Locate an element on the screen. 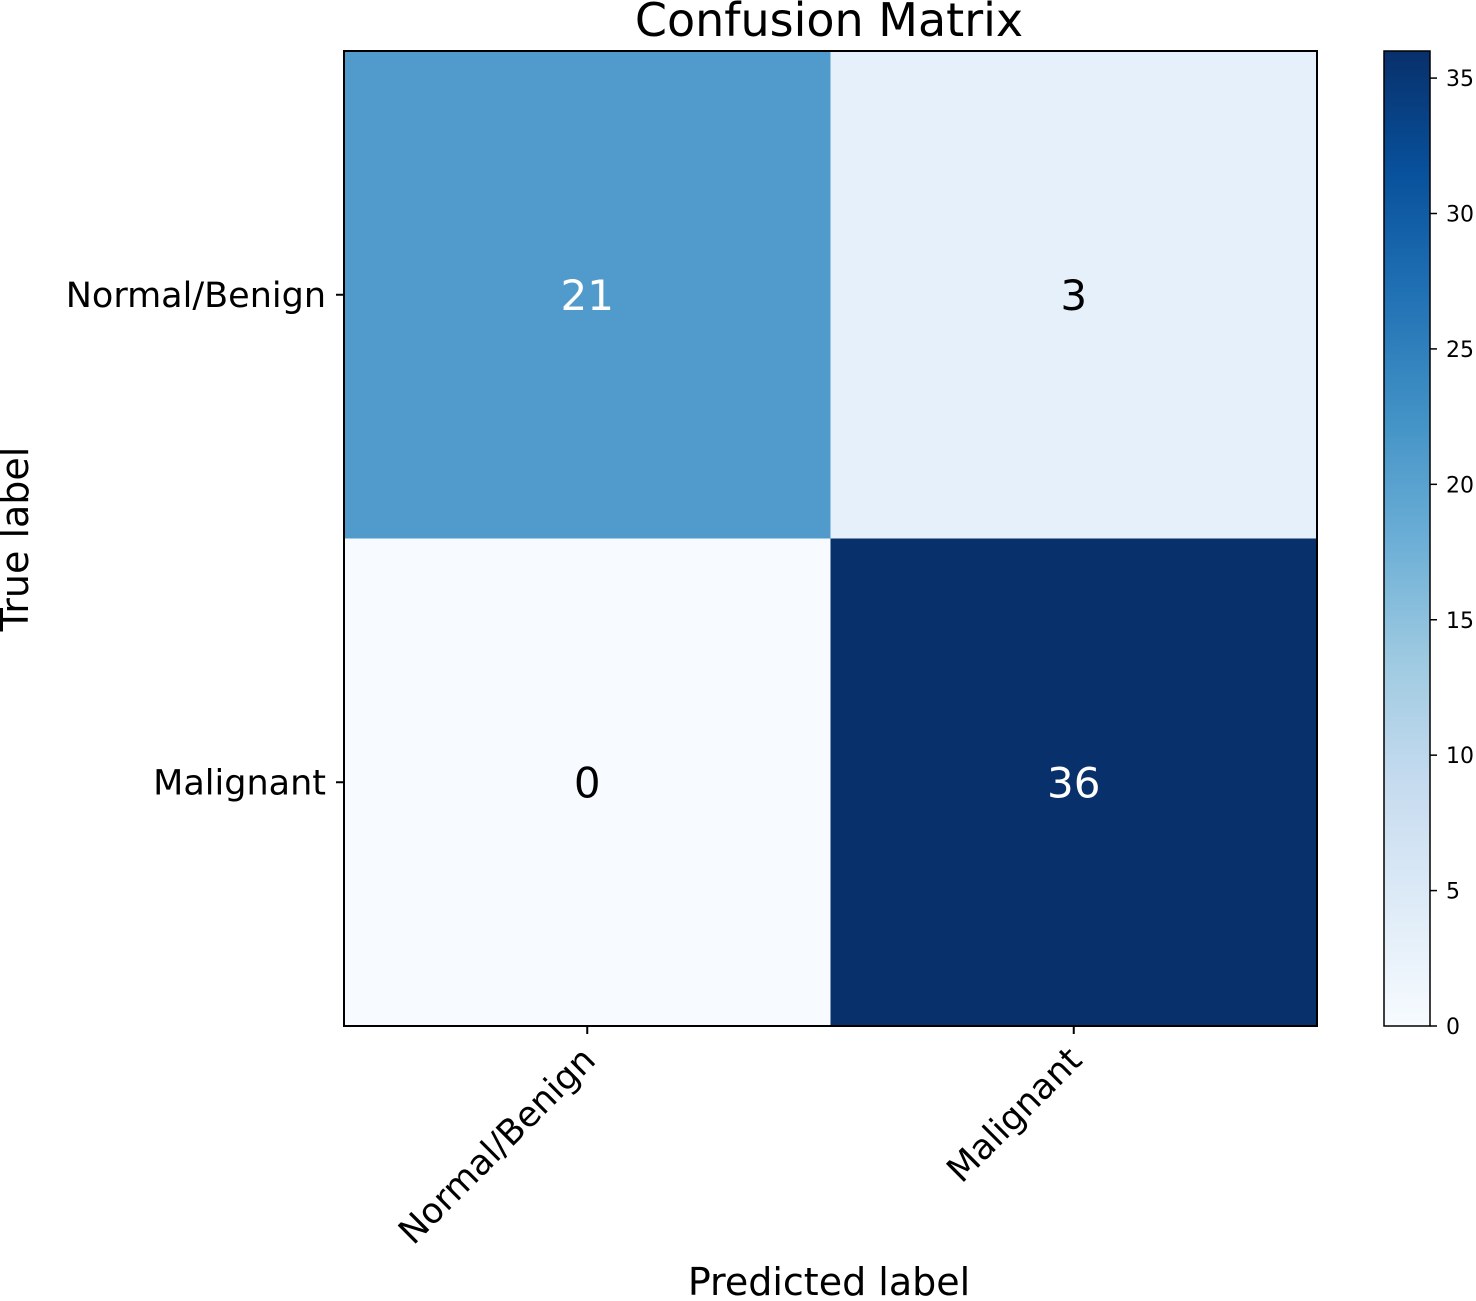 The width and height of the screenshot is (1476, 1301). colorbar-gradient is located at coordinates (1407, 538).